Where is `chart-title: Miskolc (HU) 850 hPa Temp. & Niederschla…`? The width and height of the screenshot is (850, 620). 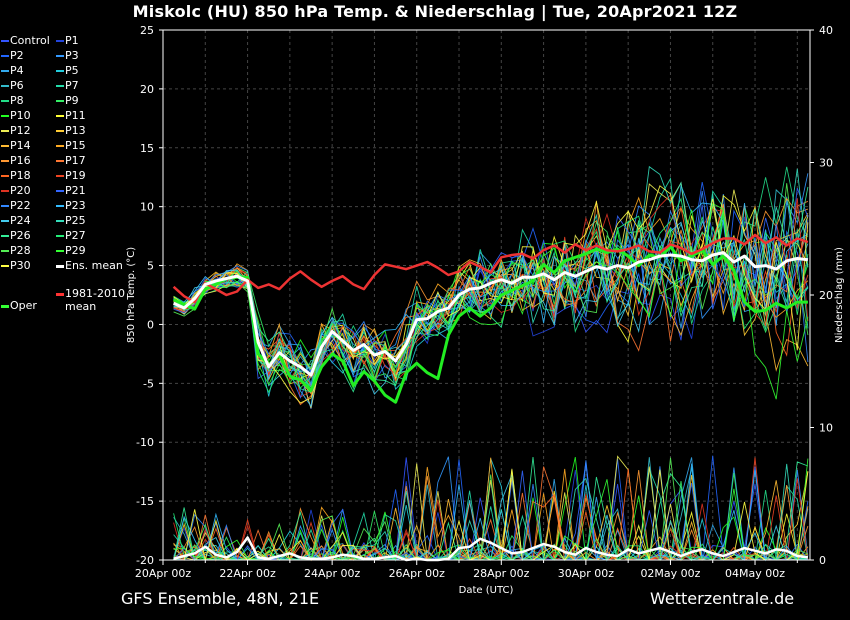 chart-title: Miskolc (HU) 850 hPa Temp. & Niederschla… is located at coordinates (435, 11).